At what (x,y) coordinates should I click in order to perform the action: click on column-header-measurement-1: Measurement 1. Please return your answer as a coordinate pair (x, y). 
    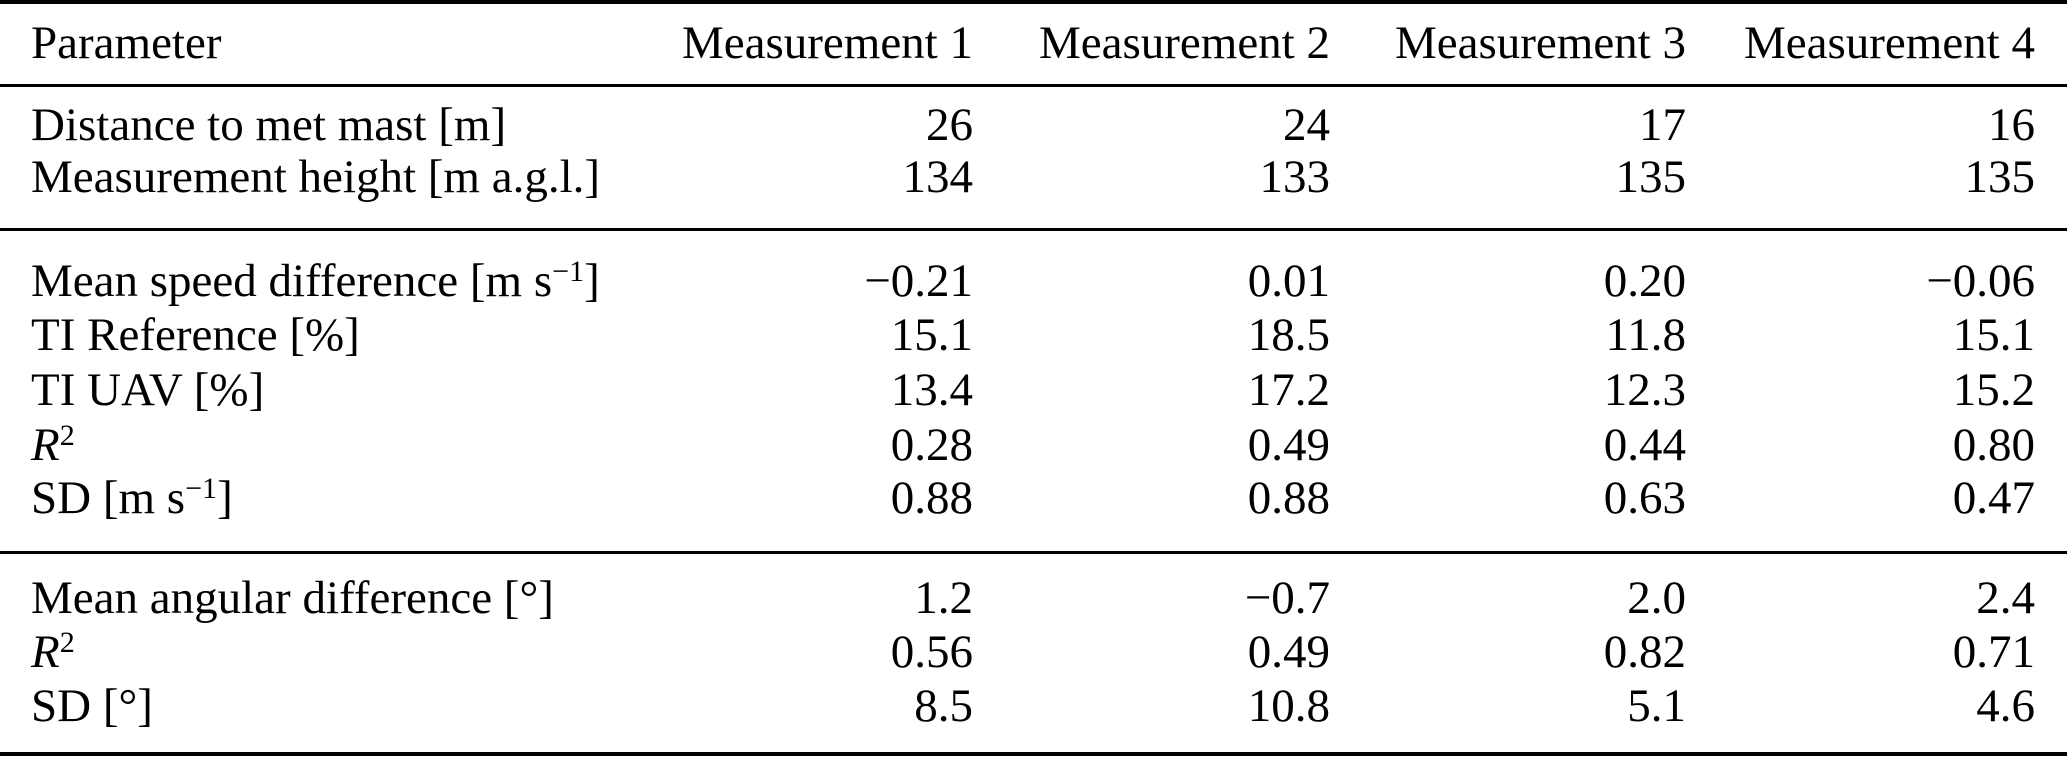
    Looking at the image, I should click on (827, 43).